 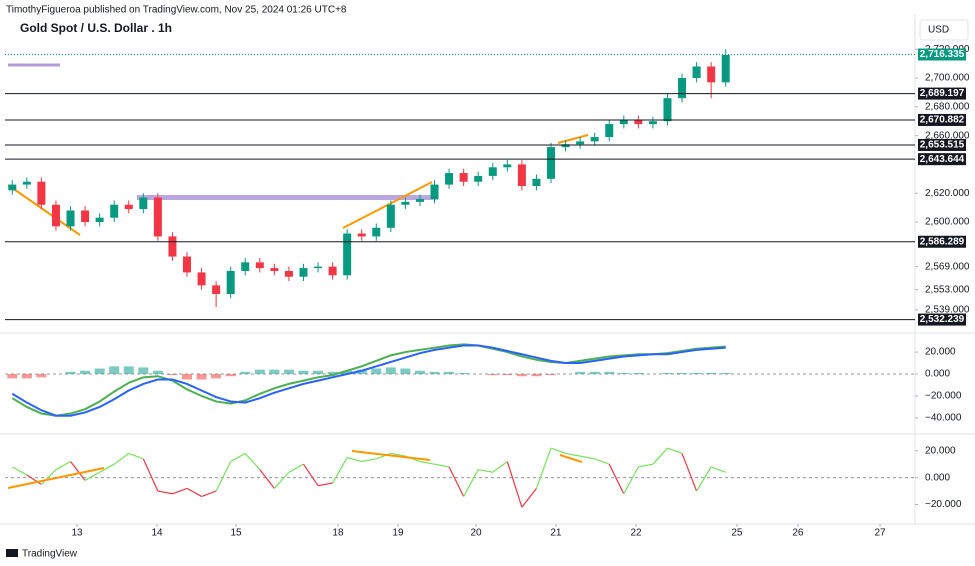 What do you see at coordinates (947, 135) in the screenshot?
I see `y-tick-label: 2,660.000` at bounding box center [947, 135].